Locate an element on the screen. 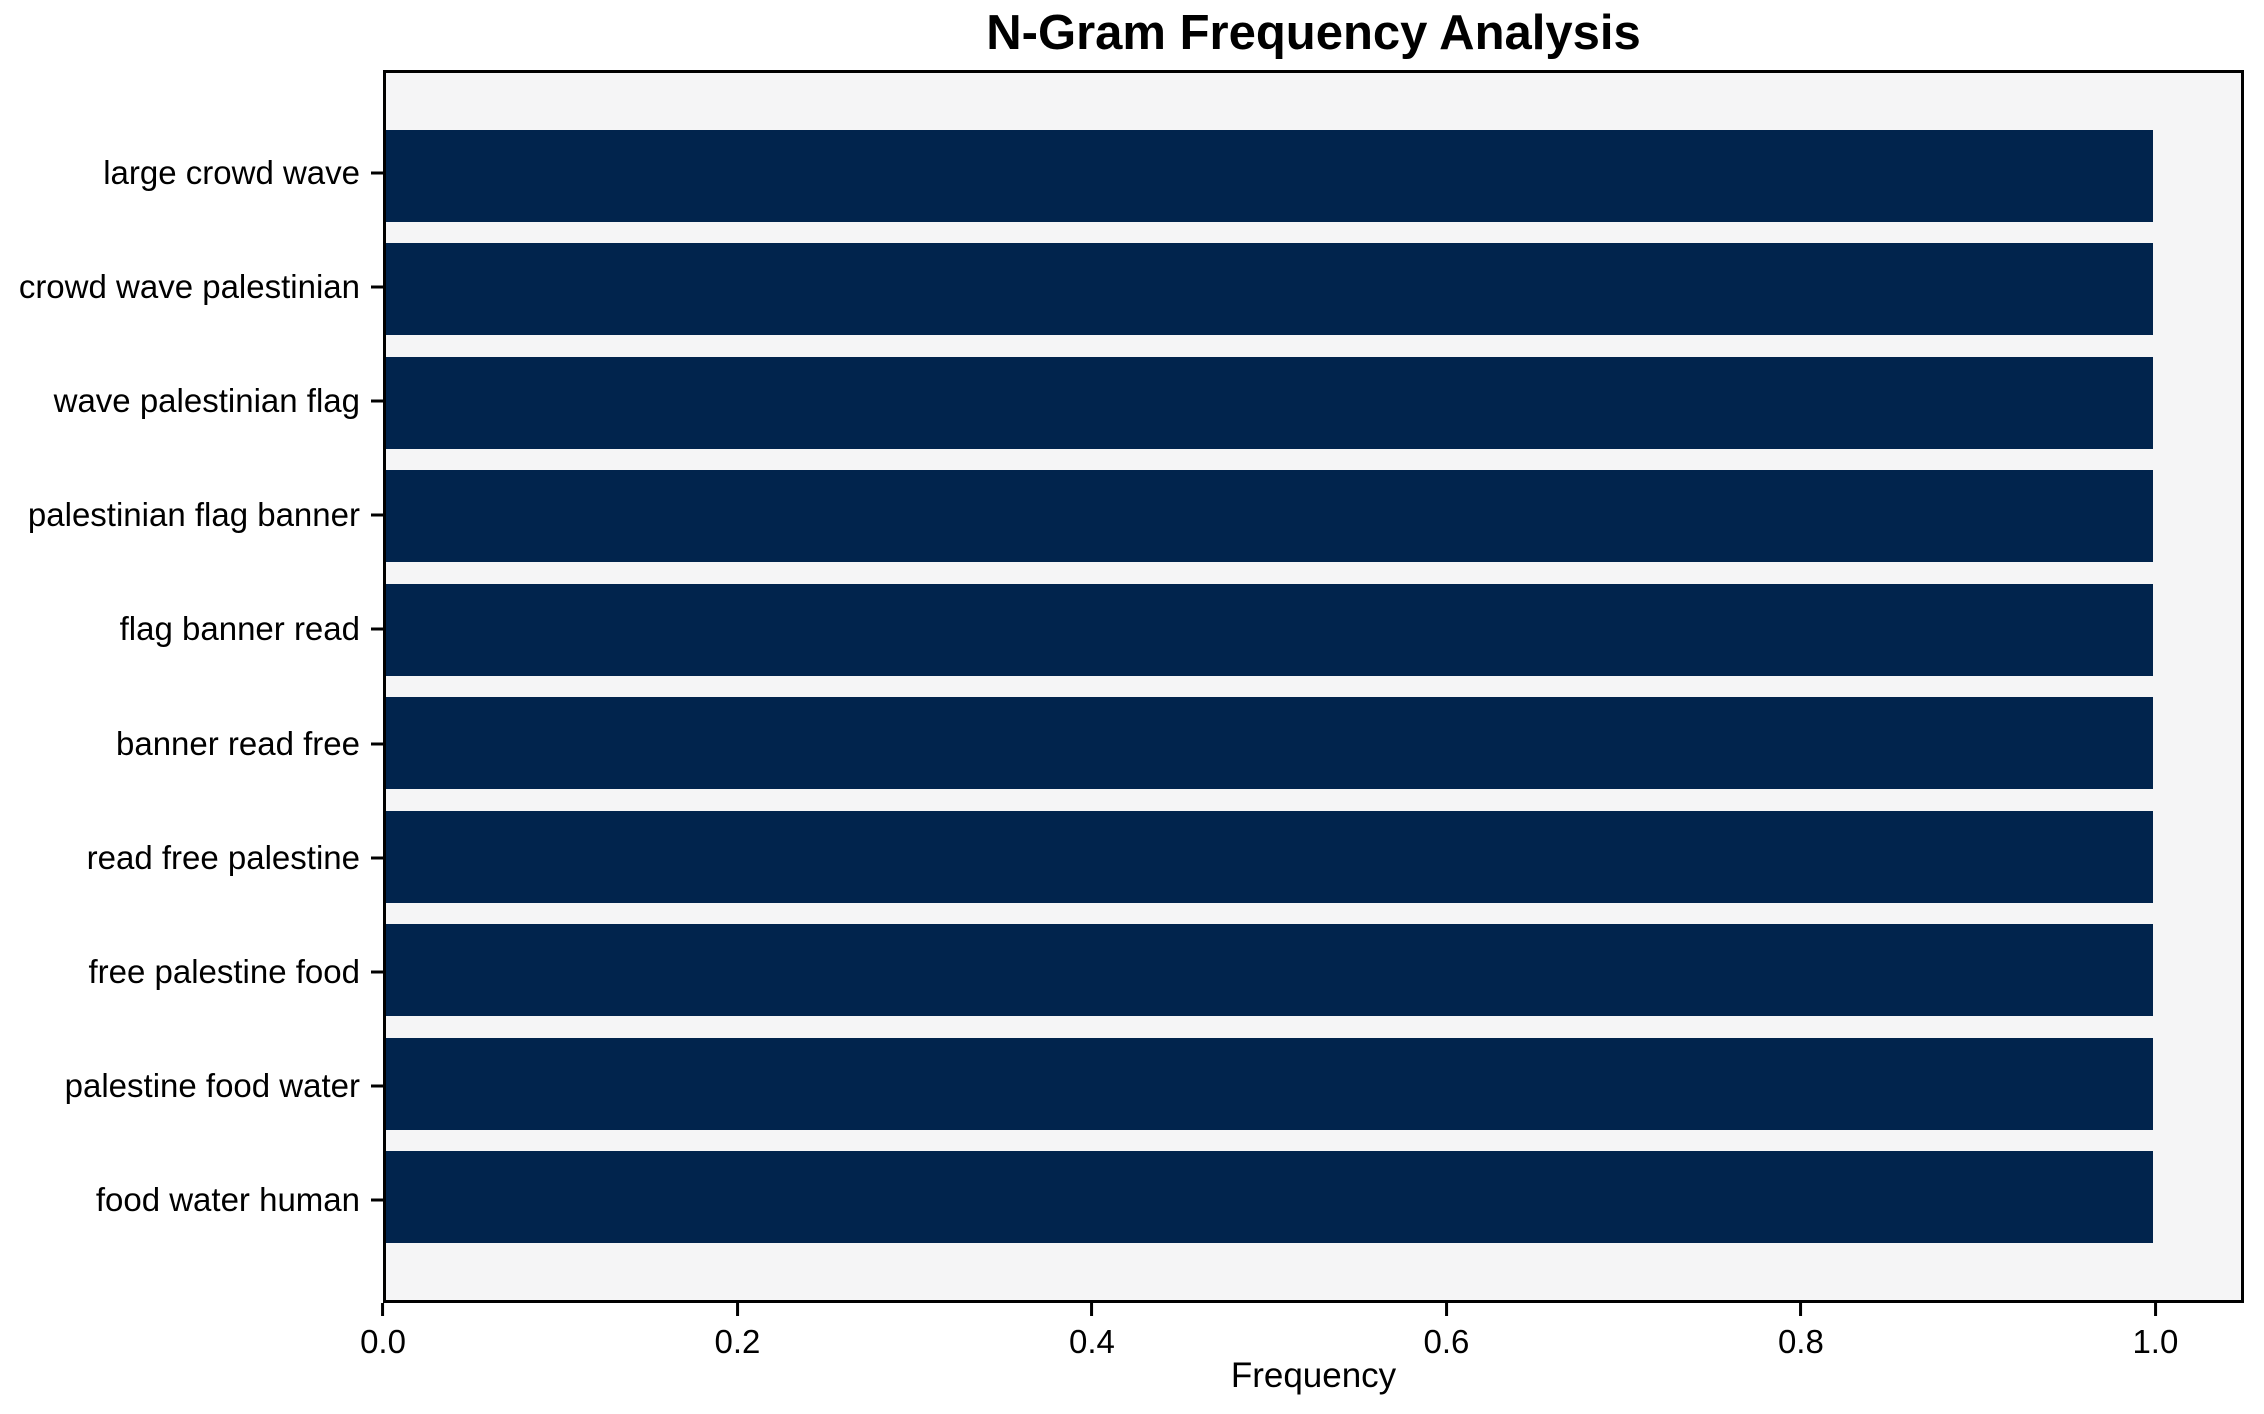  x-tick-label: 0.4 is located at coordinates (1092, 1341).